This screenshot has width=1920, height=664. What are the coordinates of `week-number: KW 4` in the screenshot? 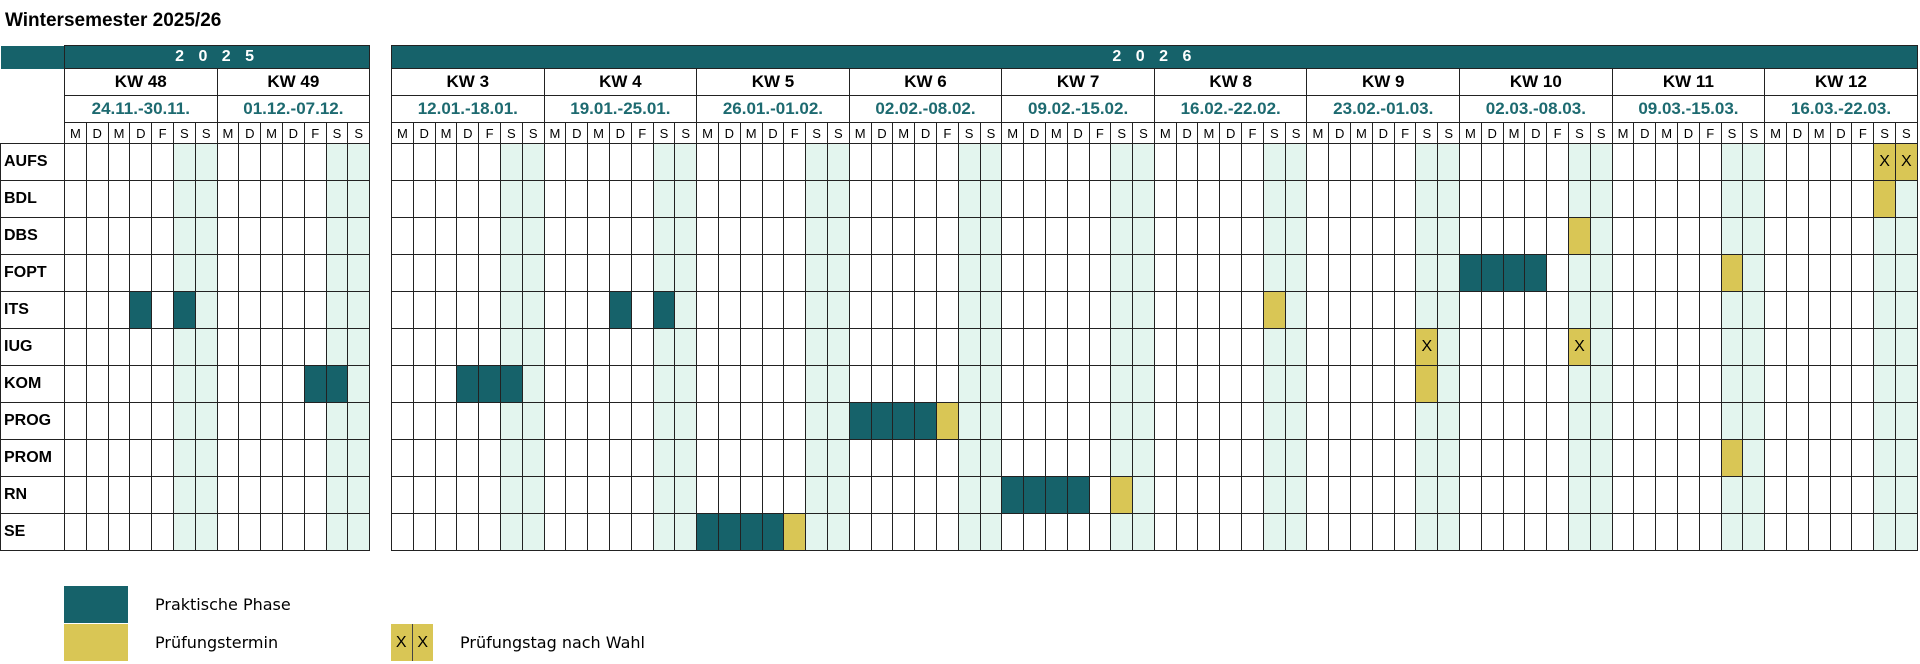 It's located at (620, 82).